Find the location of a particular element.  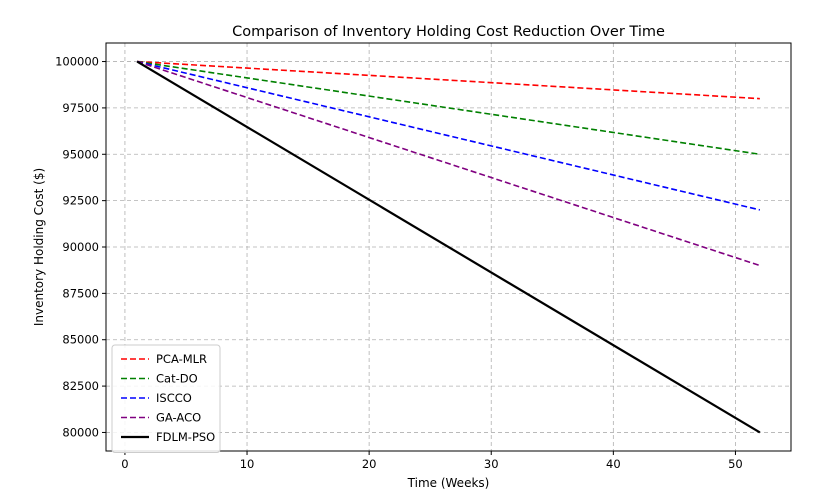

series-line-cat-do is located at coordinates (448, 108).